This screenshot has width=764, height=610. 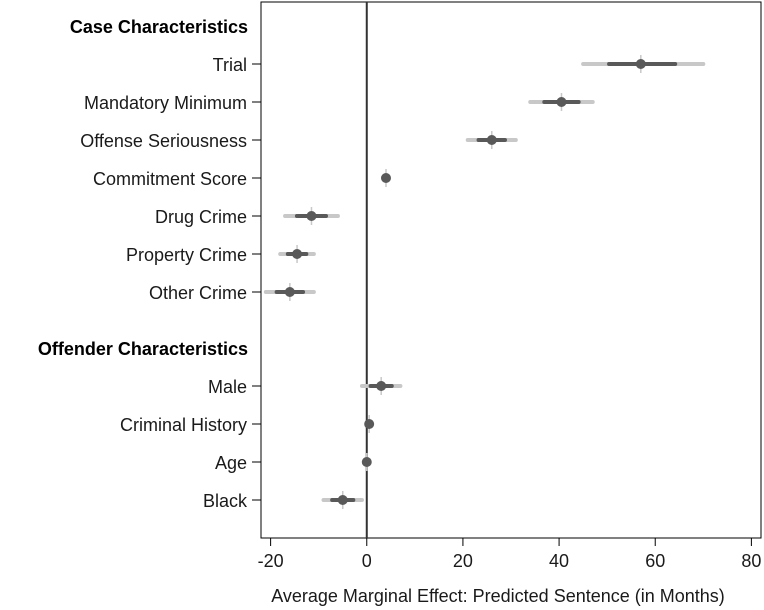 I want to click on group-label: Case Characteristics, so click(x=159, y=27).